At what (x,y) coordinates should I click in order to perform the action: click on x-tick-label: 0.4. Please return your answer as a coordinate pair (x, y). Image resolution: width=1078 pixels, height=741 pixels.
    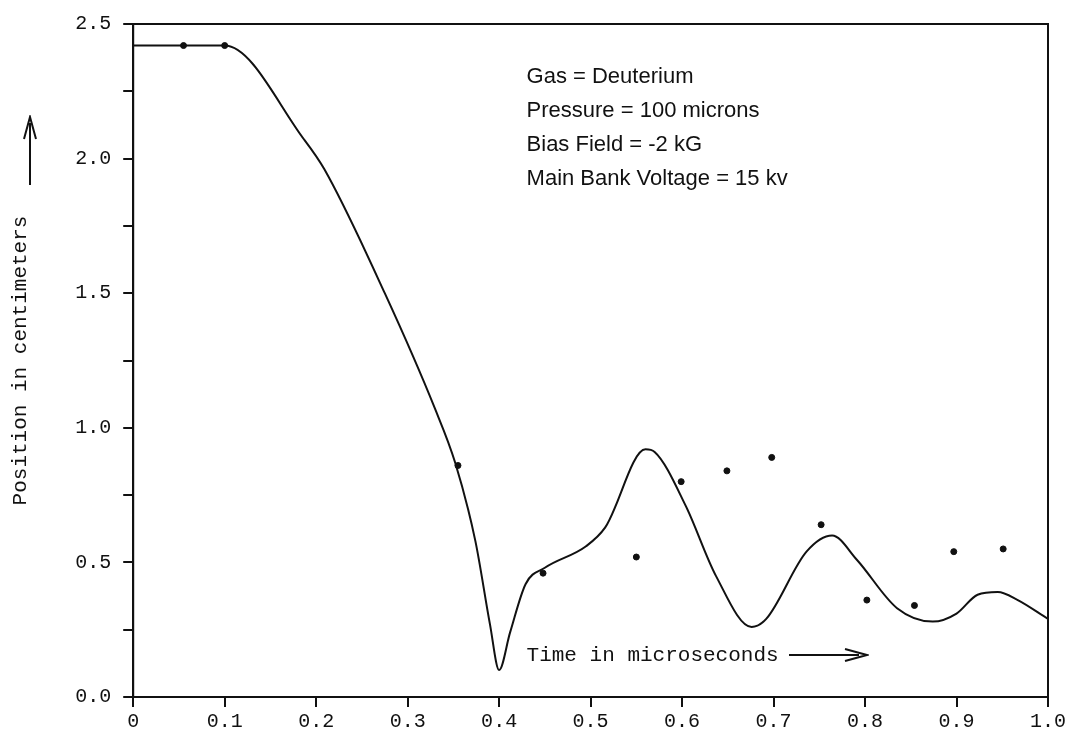
    Looking at the image, I should click on (499, 722).